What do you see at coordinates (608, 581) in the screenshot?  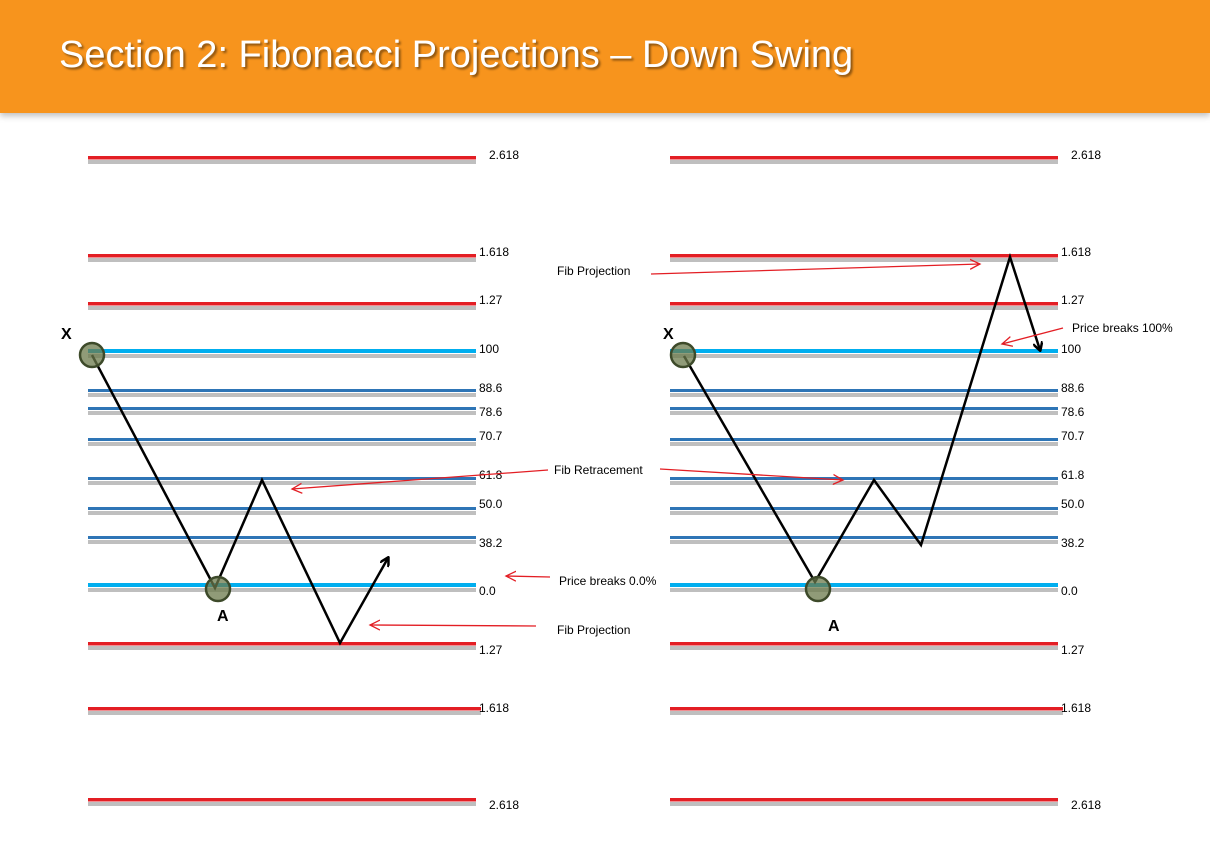 I see `annotation-price-breaks-0: Price breaks 0.0%` at bounding box center [608, 581].